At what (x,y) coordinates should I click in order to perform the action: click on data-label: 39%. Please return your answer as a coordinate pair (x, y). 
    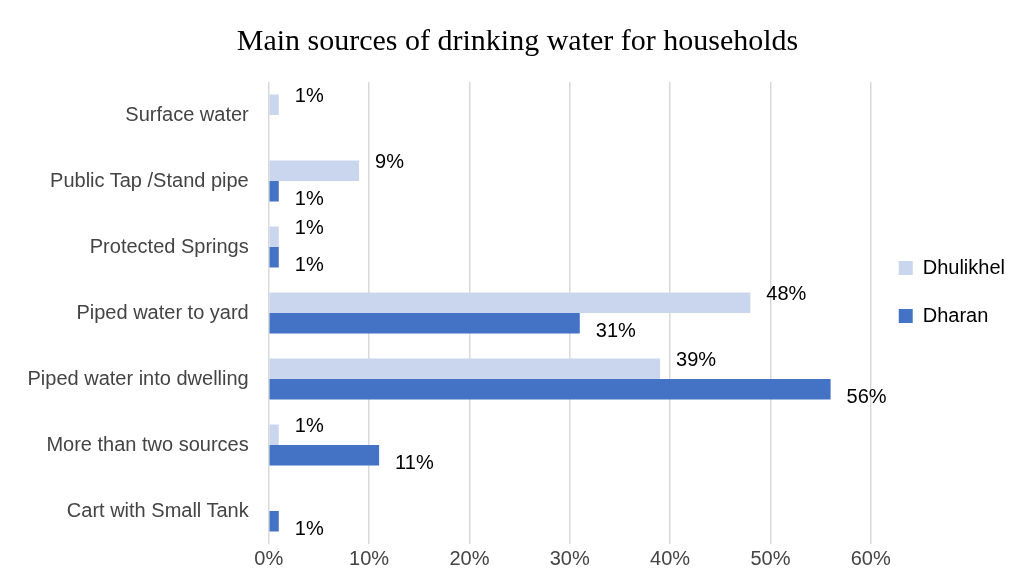
    Looking at the image, I should click on (696, 359).